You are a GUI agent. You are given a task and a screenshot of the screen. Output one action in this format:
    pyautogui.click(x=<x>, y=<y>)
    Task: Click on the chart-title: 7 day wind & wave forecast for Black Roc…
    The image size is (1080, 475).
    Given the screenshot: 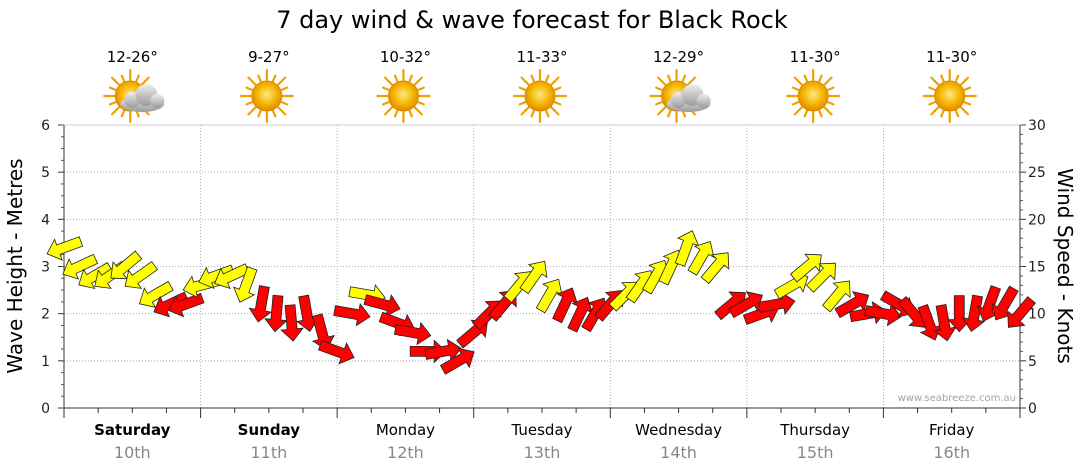 What is the action you would take?
    pyautogui.click(x=532, y=20)
    